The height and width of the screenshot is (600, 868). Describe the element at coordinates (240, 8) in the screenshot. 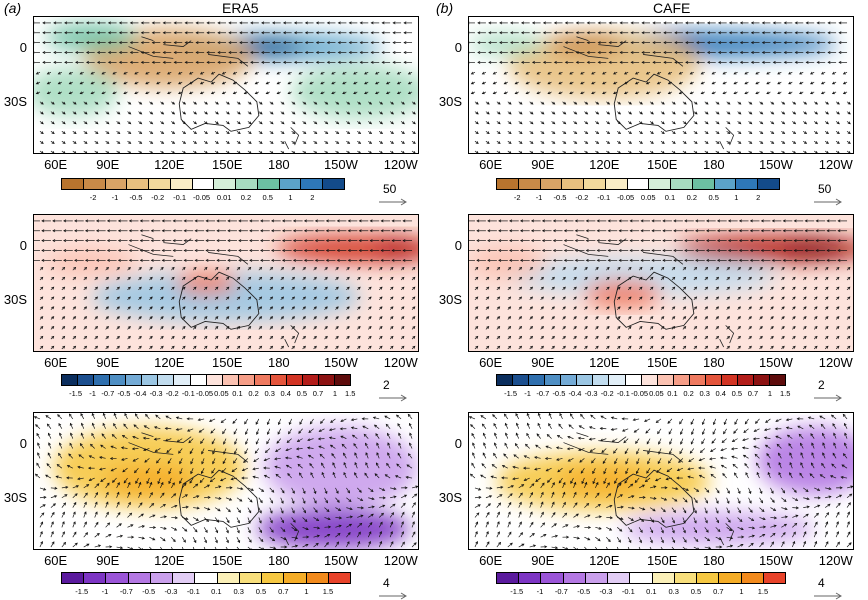

I see `panel-a-title: ERA5` at that location.